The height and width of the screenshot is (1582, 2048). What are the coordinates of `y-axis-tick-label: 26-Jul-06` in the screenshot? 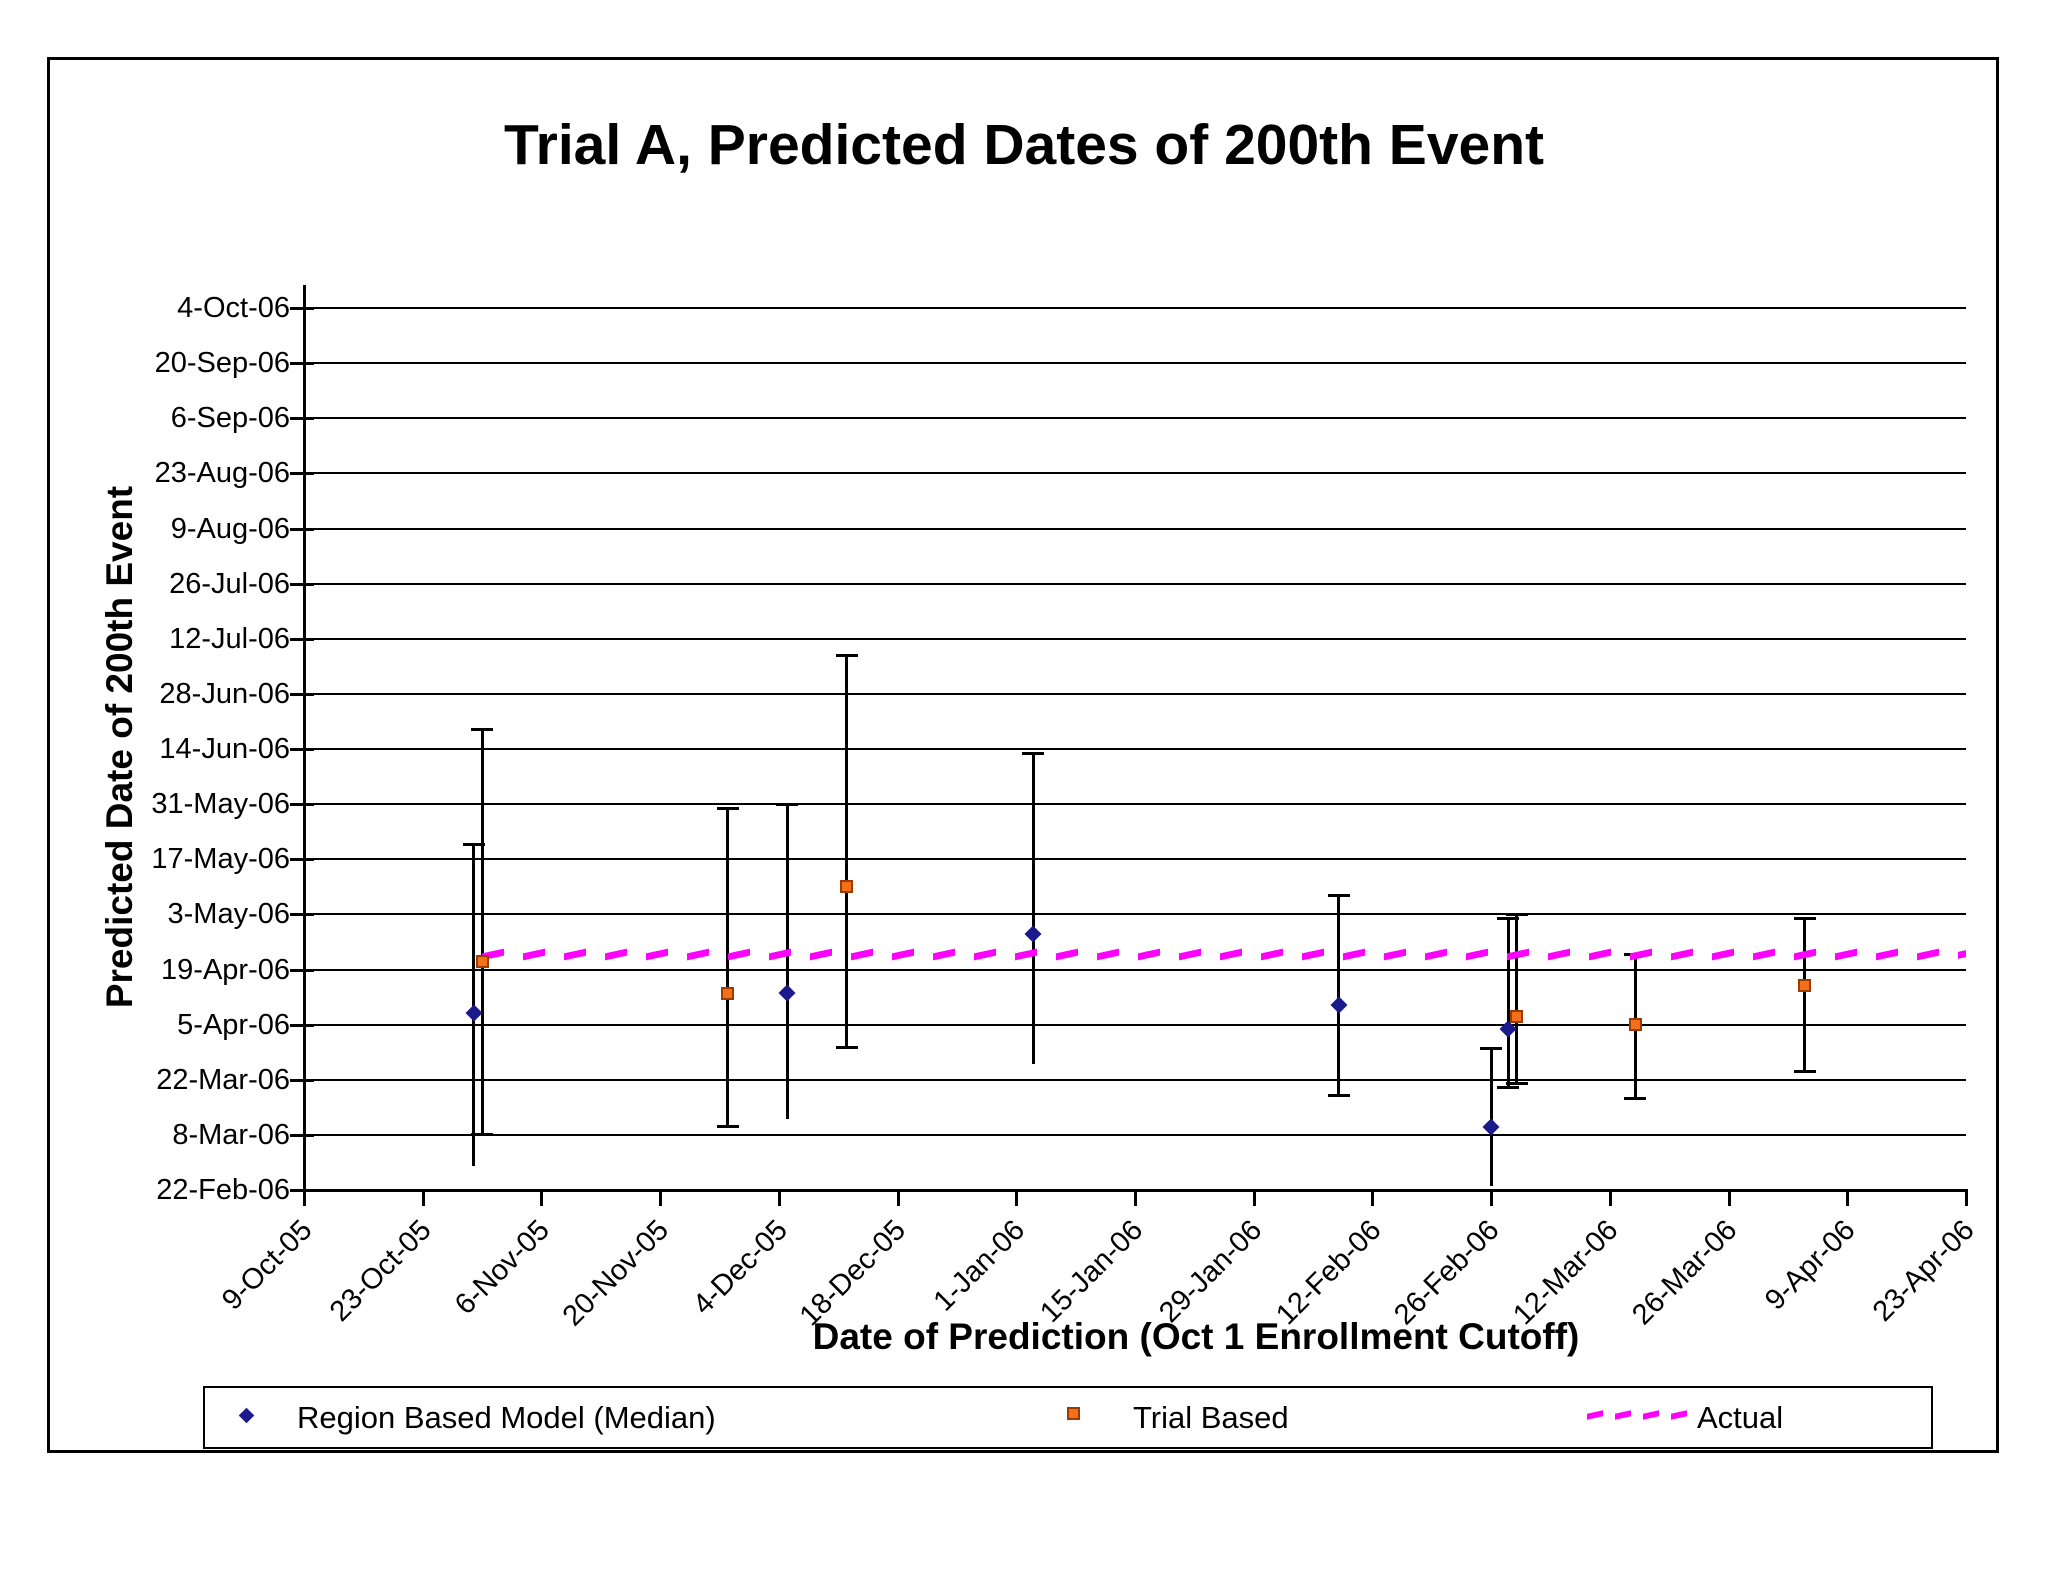 It's located at (229, 583).